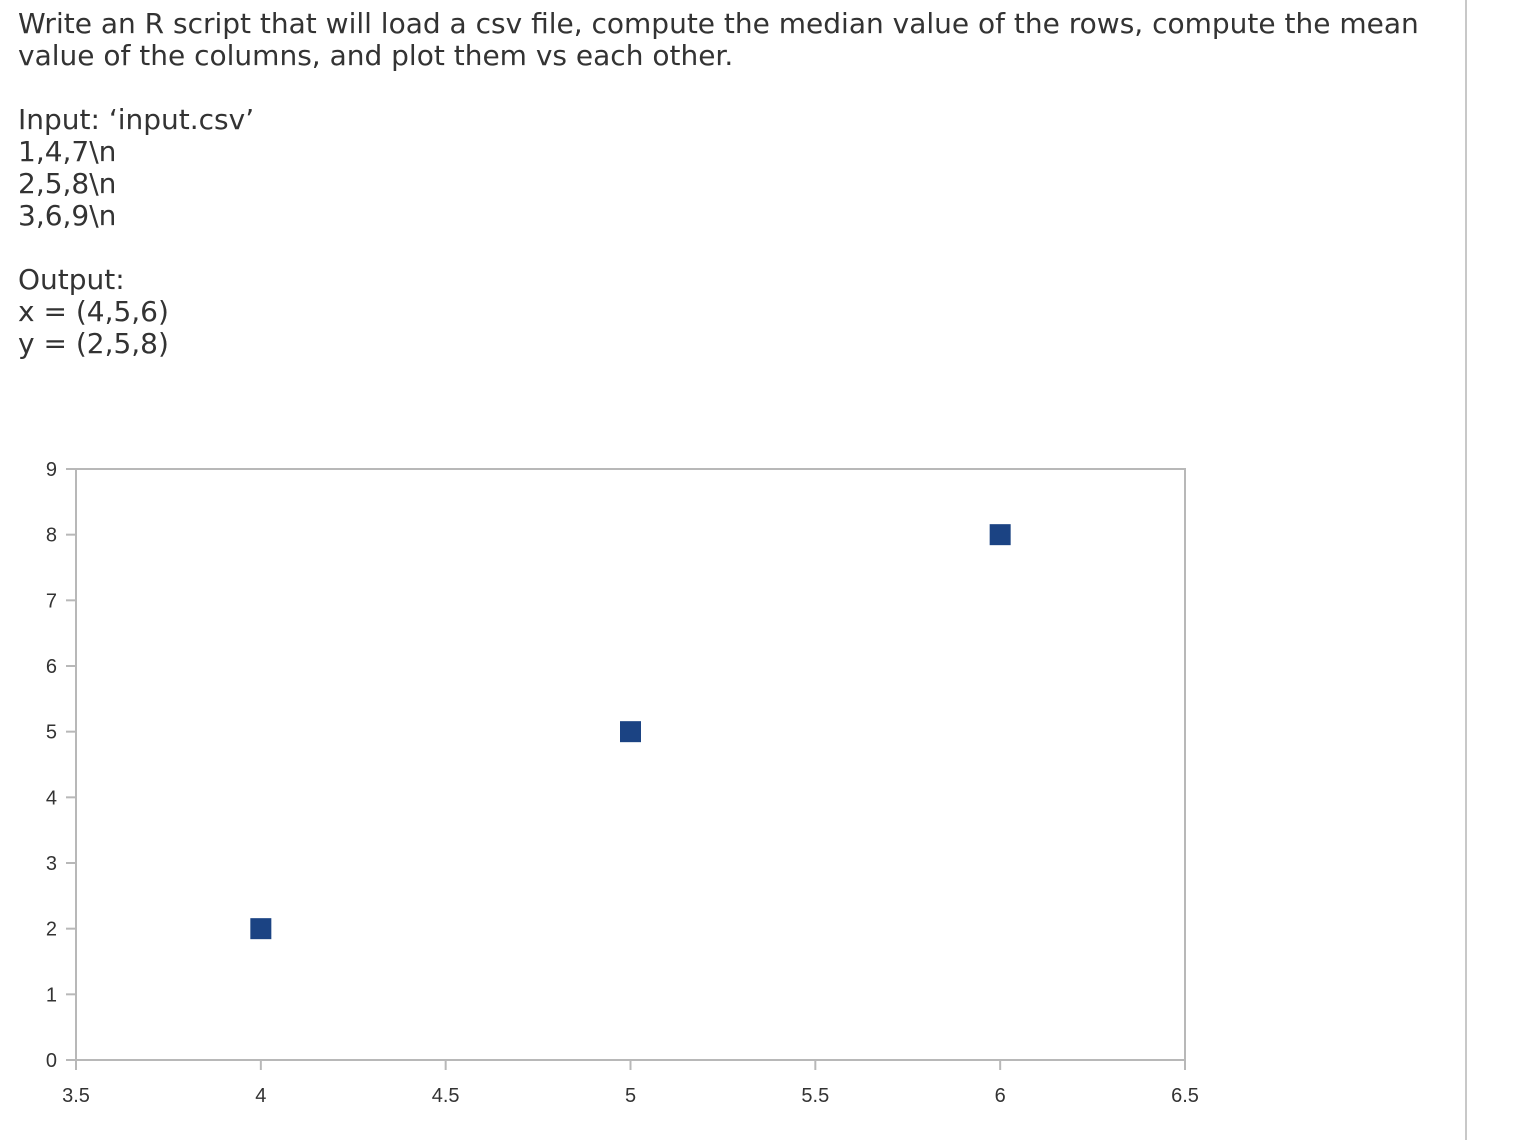 This screenshot has width=1516, height=1140. Describe the element at coordinates (51, 930) in the screenshot. I see `y-tick-label: 2` at that location.